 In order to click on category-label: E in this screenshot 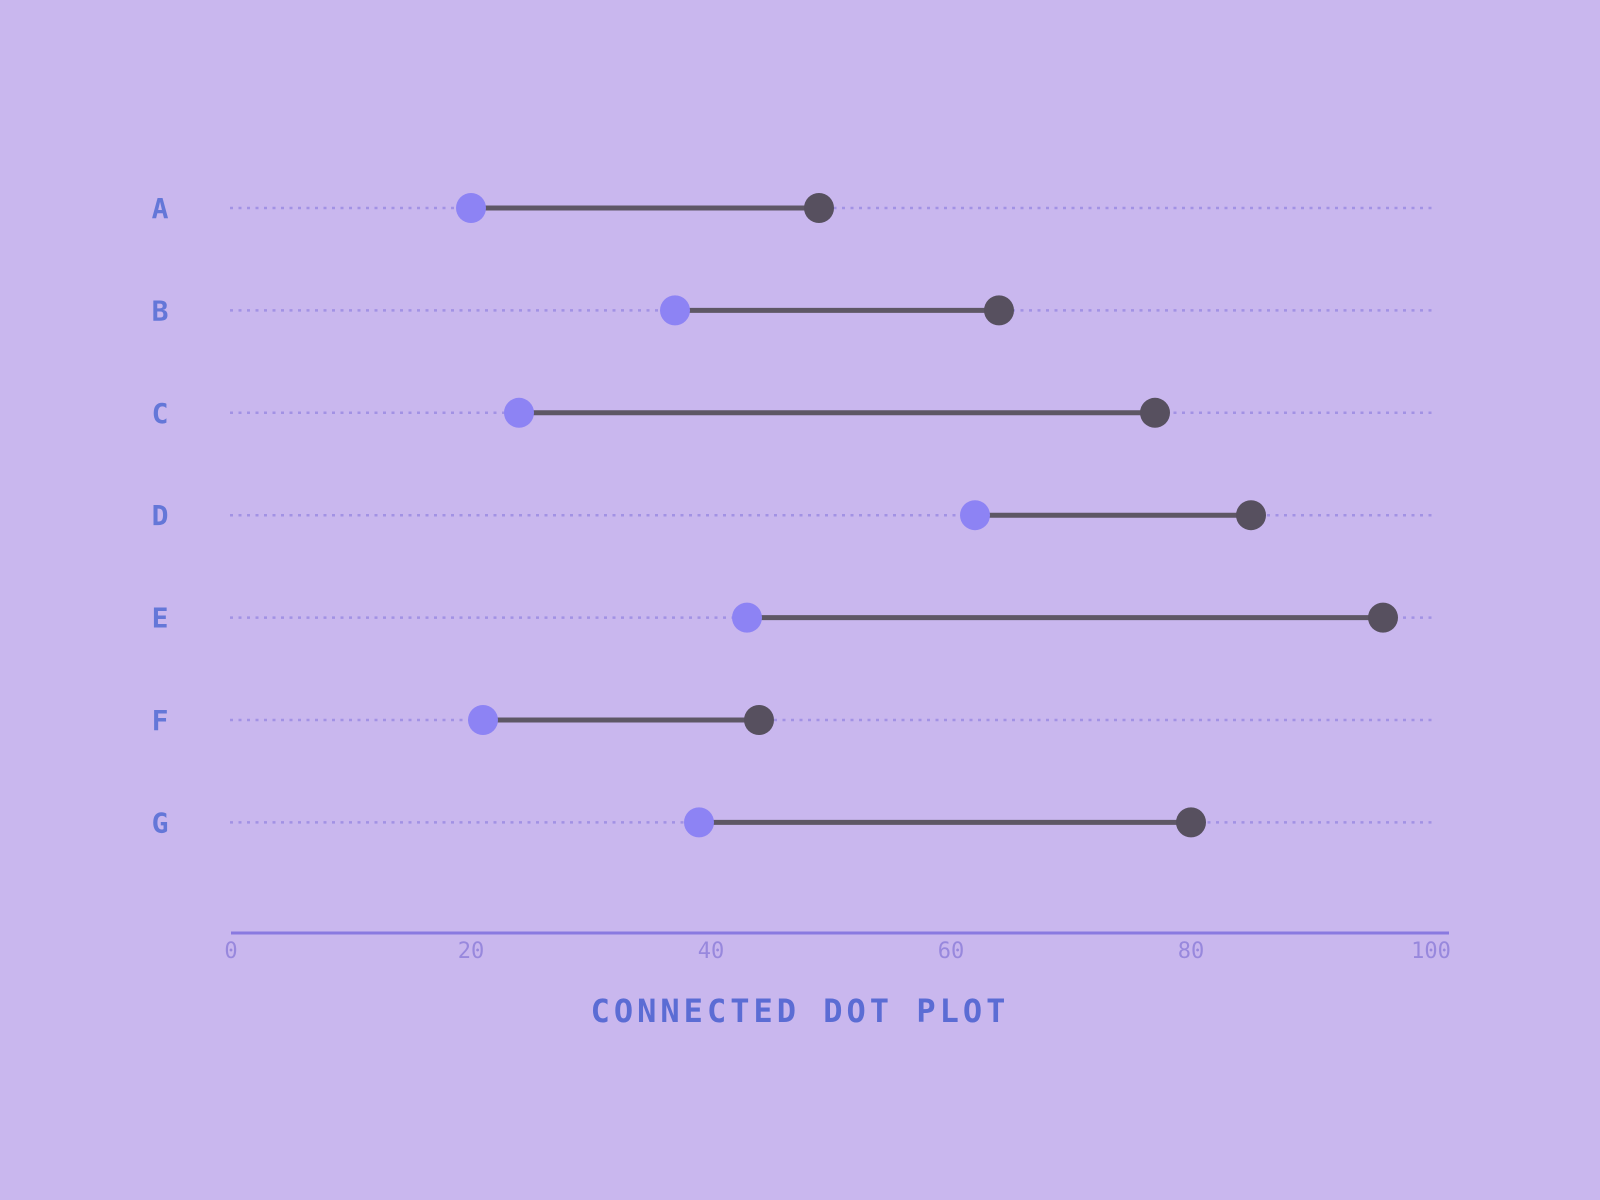, I will do `click(160, 618)`.